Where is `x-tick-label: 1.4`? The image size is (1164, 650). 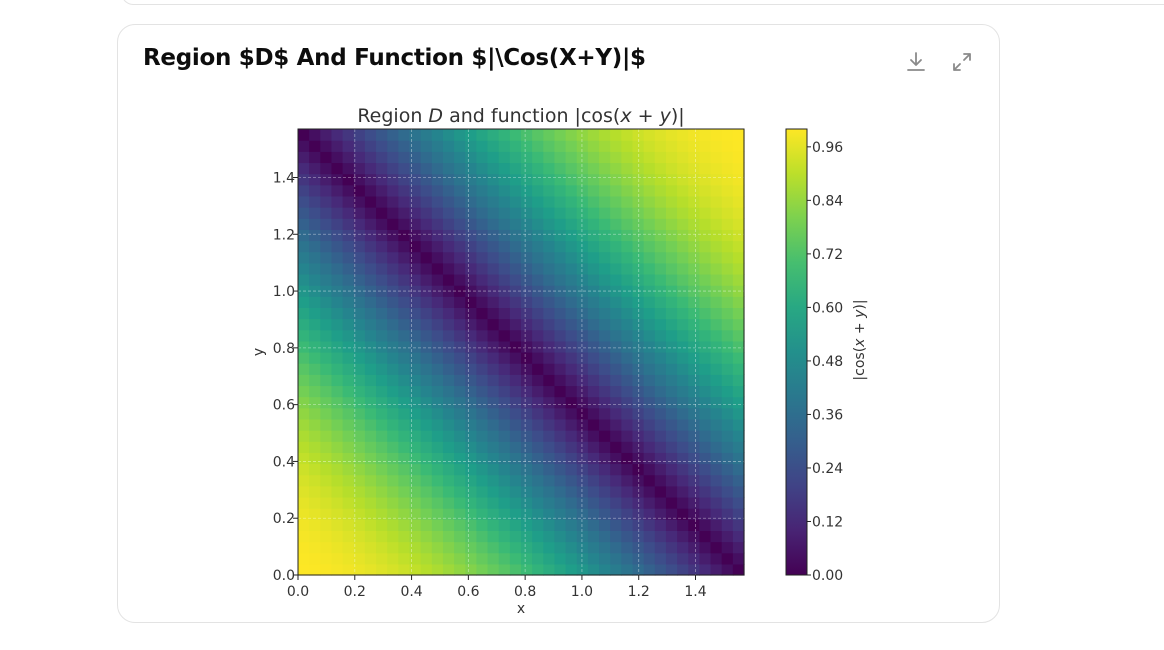 x-tick-label: 1.4 is located at coordinates (695, 592).